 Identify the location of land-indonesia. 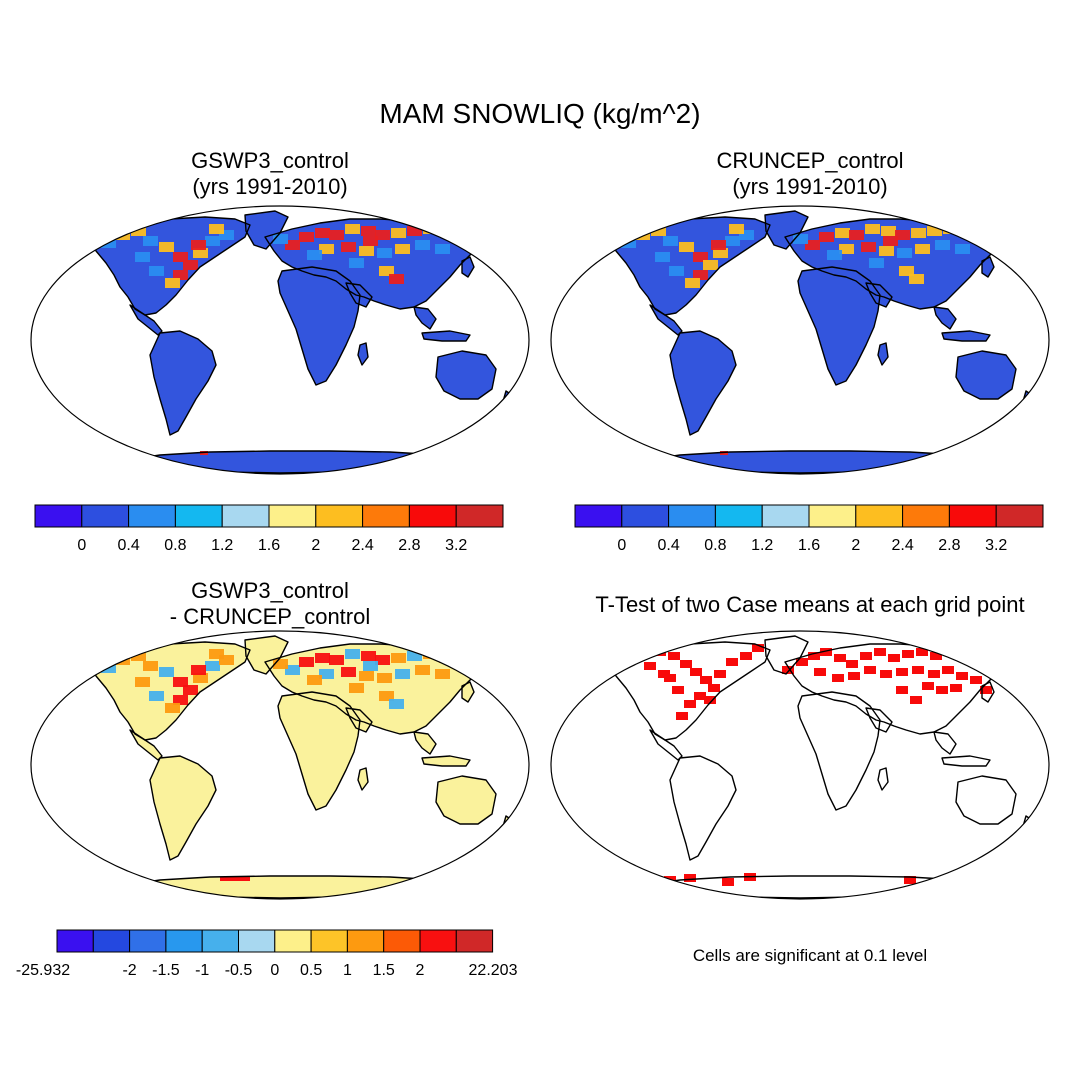
(966, 336).